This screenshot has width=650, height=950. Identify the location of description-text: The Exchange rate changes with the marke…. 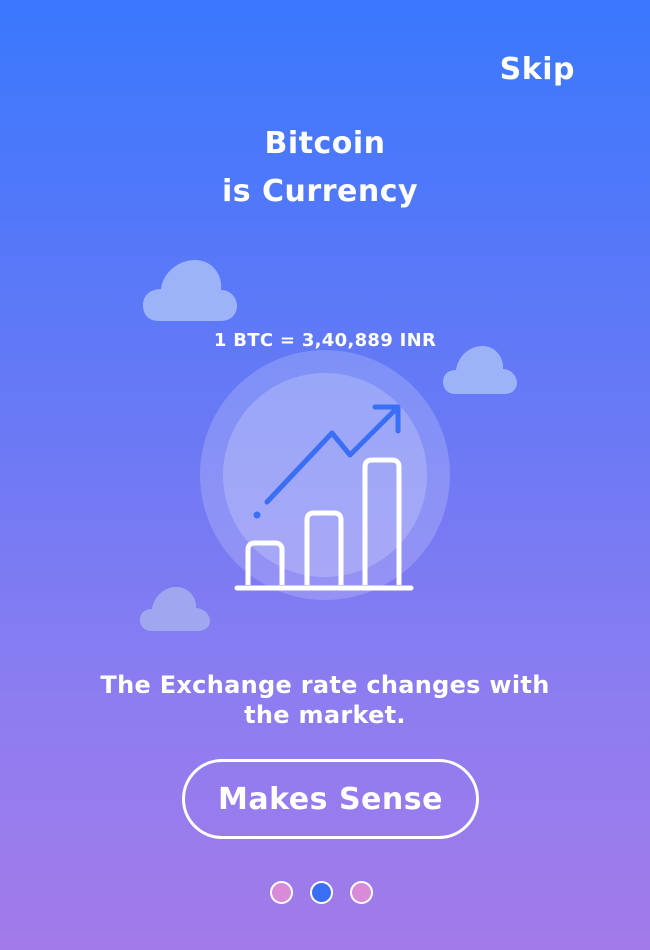
(325, 700).